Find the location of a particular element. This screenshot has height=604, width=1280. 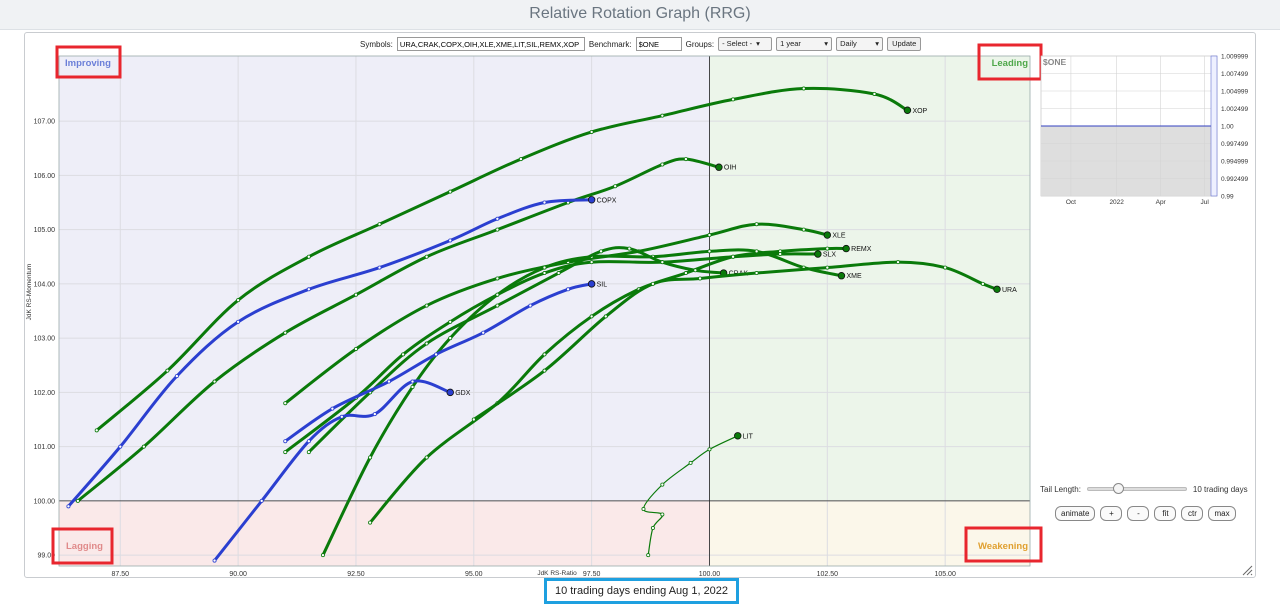

benchmark-y-tick: 0.994999 is located at coordinates (1234, 162).